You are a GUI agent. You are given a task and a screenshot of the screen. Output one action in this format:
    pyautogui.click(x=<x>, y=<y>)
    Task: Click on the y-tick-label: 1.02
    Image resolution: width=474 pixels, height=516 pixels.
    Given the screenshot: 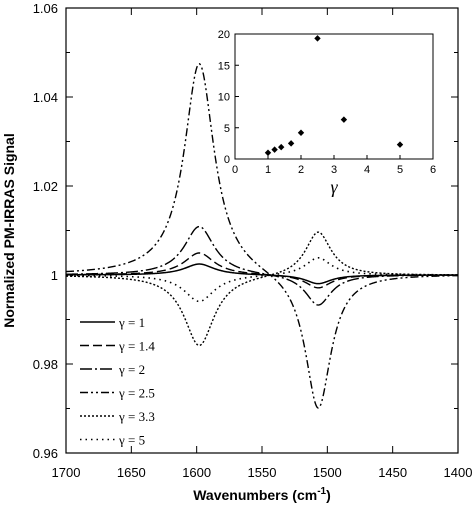 What is the action you would take?
    pyautogui.click(x=45, y=186)
    